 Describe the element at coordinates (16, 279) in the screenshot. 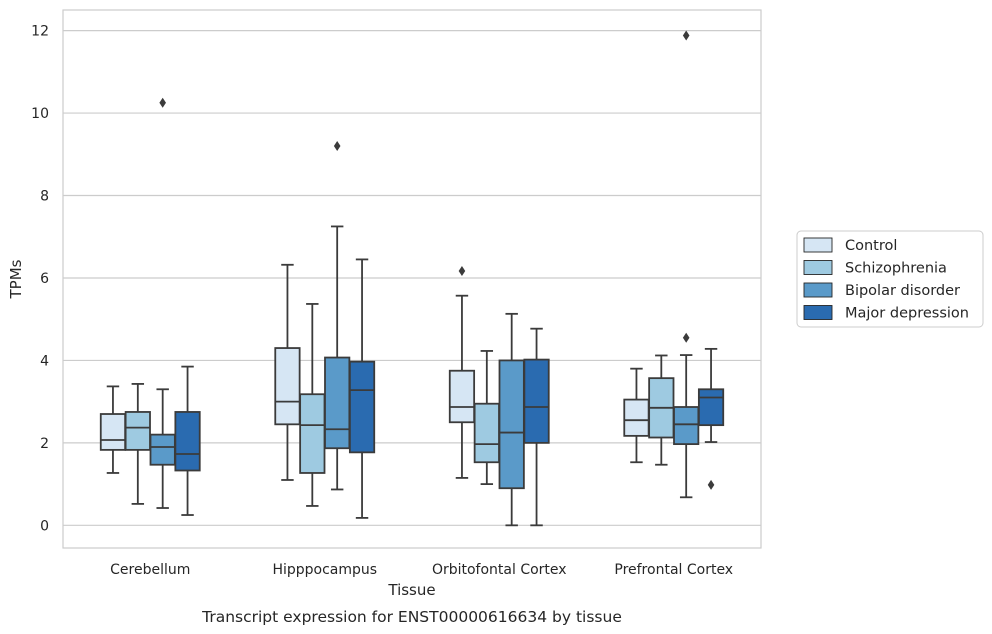

I see `y-axis-label: TPMs` at that location.